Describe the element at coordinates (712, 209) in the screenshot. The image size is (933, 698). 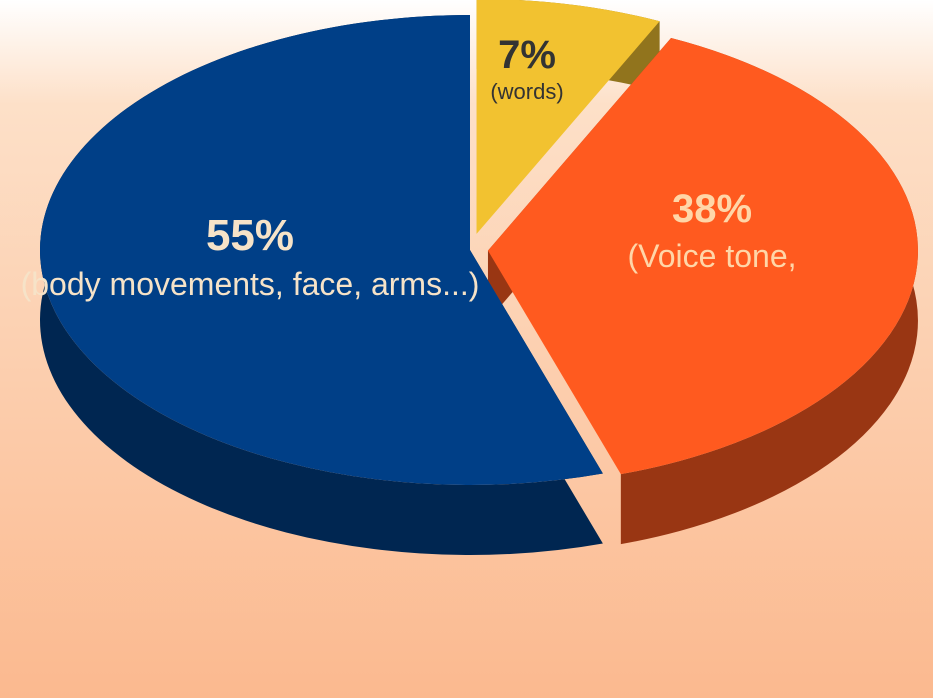
I see `pie-value-label-2: 38%` at that location.